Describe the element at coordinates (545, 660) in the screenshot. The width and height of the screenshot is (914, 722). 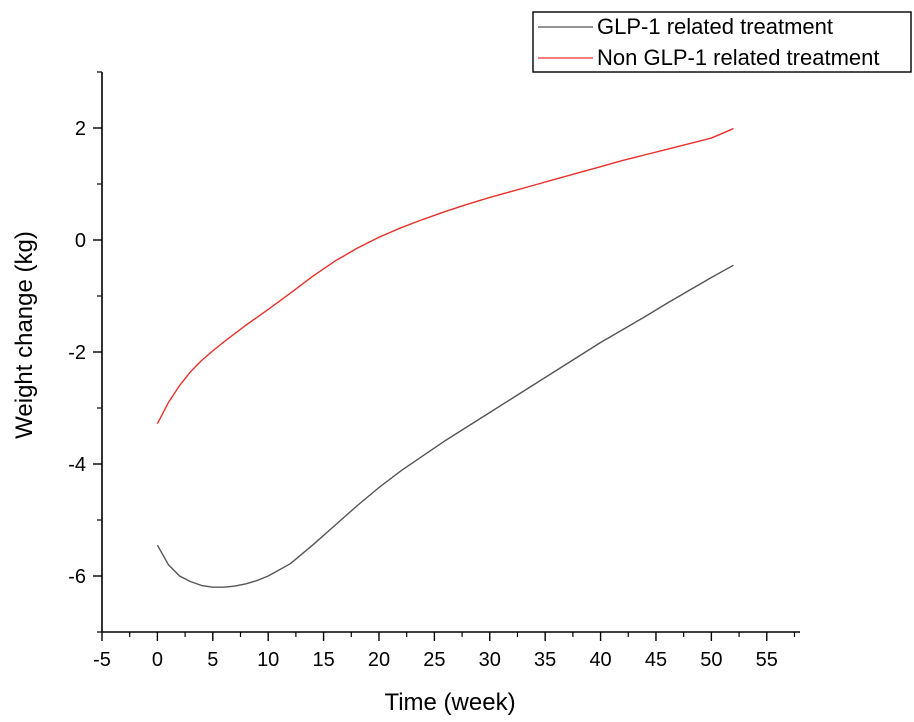
I see `x-tick-label: 35` at that location.